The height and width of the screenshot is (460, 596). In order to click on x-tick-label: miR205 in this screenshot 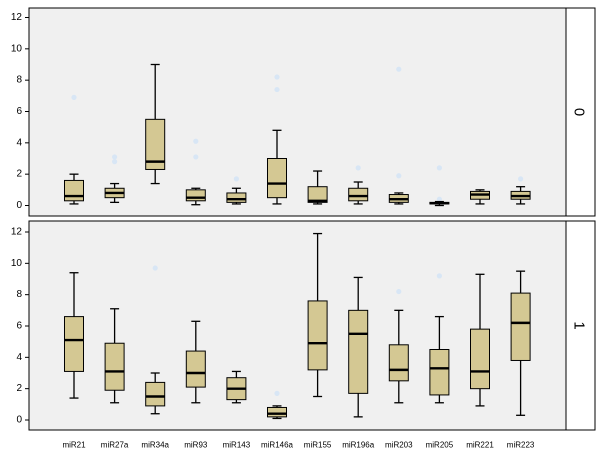, I will do `click(440, 445)`.